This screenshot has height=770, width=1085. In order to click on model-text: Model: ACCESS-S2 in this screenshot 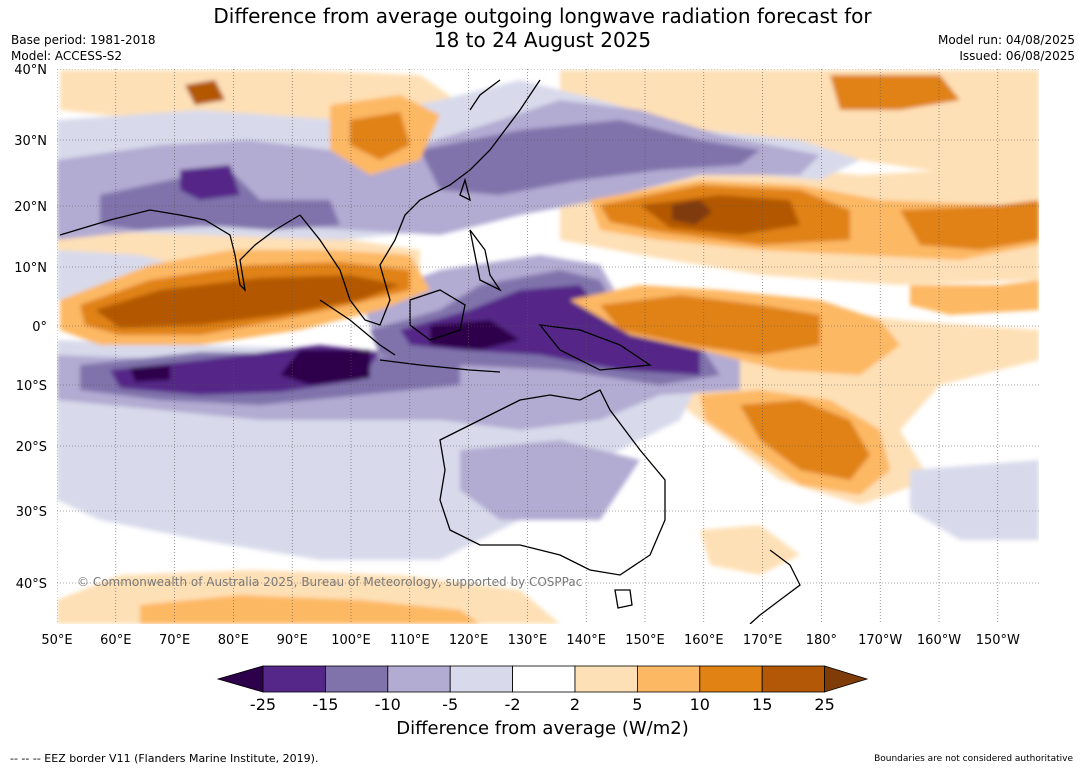, I will do `click(67, 56)`.